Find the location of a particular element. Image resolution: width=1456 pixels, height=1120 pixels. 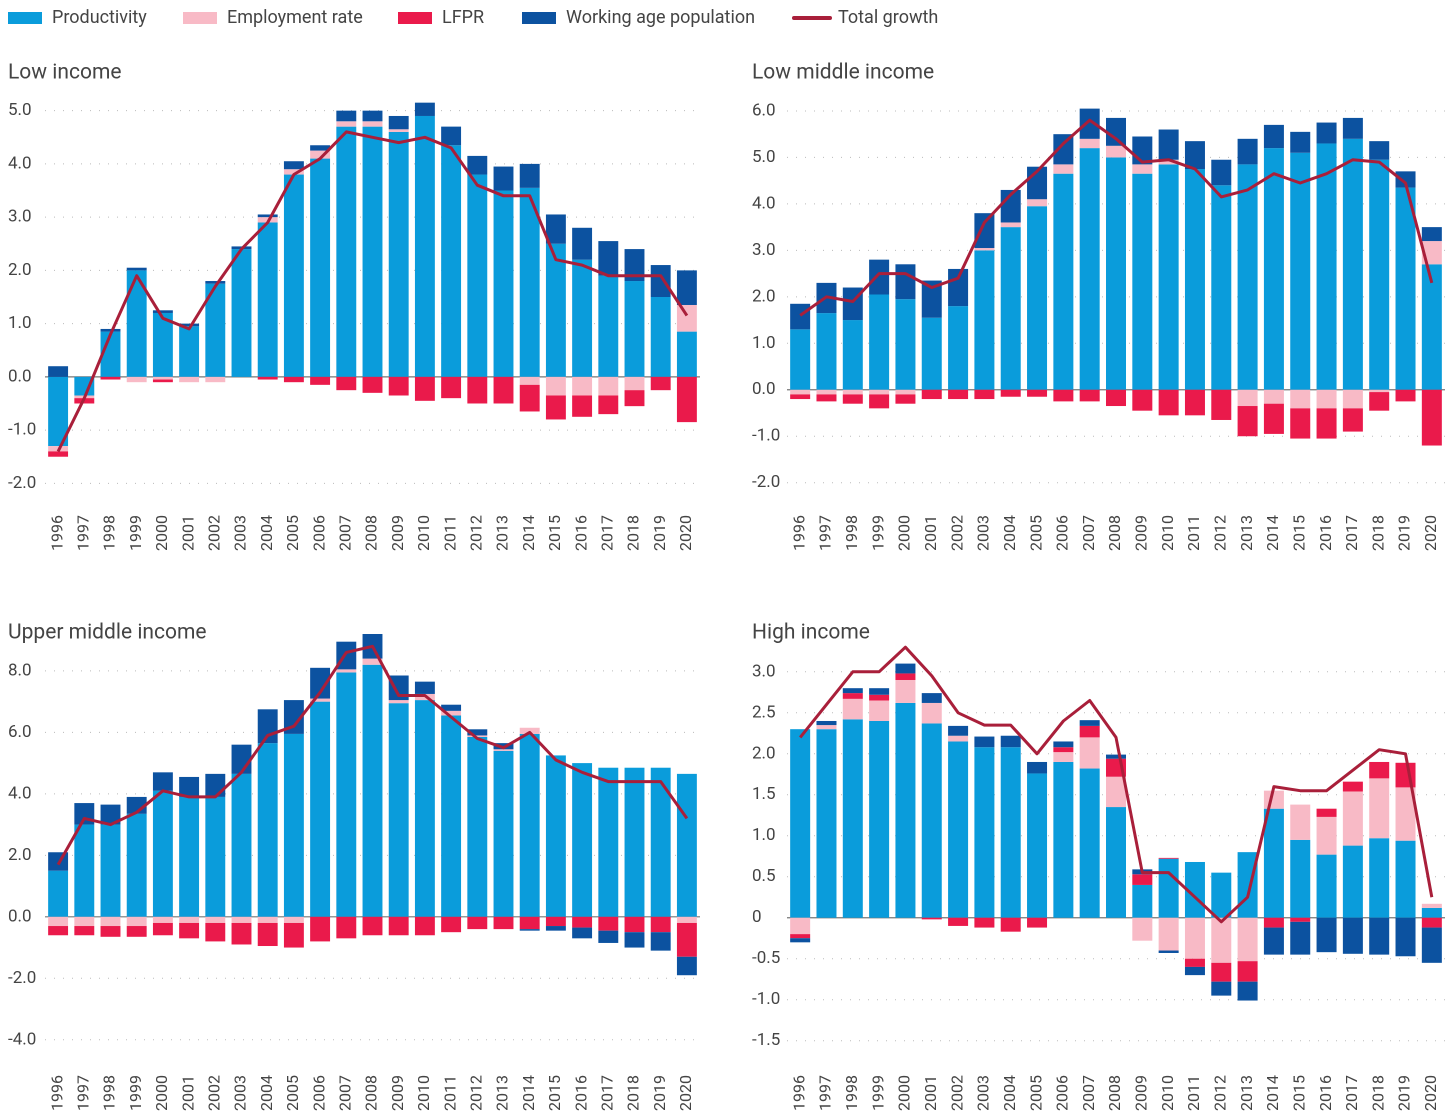

x-tick-label: 2016 is located at coordinates (580, 533).